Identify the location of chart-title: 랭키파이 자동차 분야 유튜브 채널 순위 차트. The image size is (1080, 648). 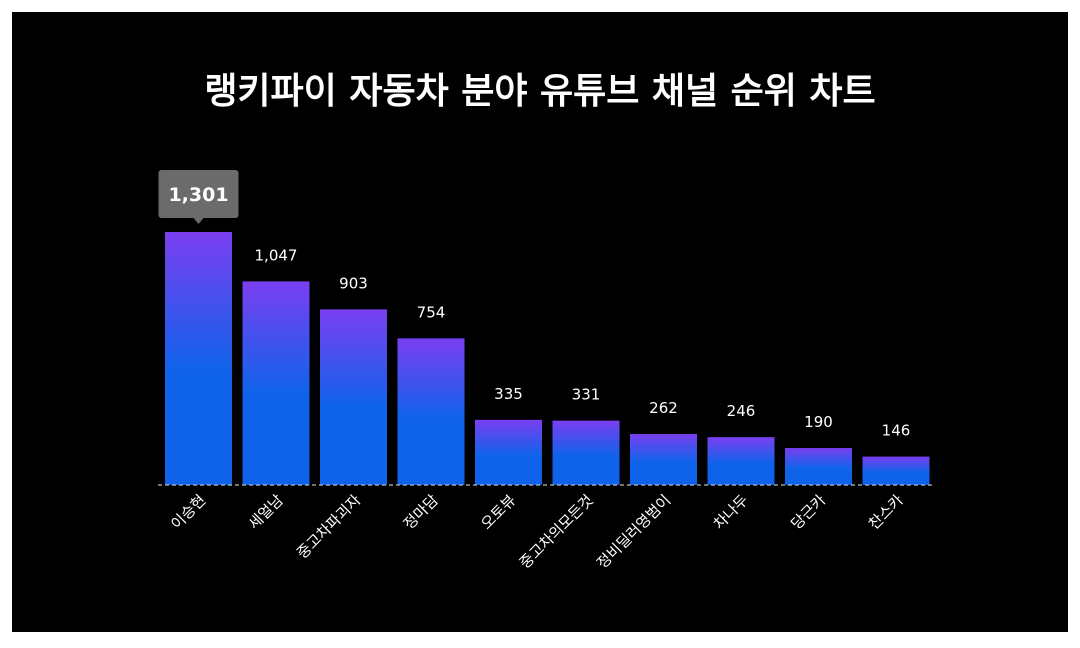
(540, 91).